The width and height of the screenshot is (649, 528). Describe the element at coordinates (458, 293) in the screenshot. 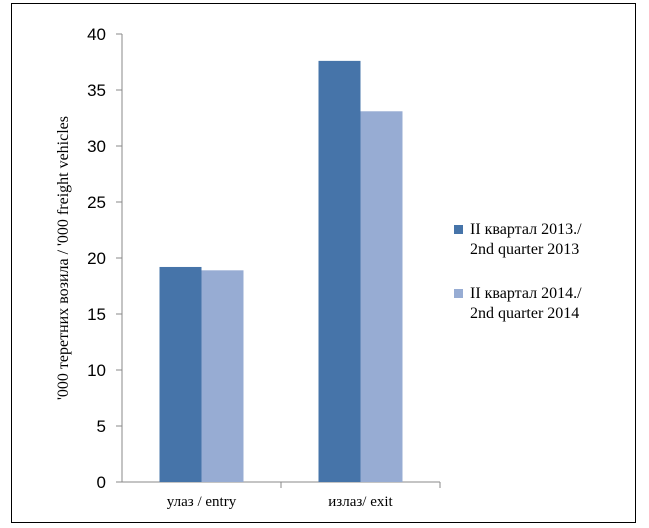

I see `legend-swatch-2014` at that location.